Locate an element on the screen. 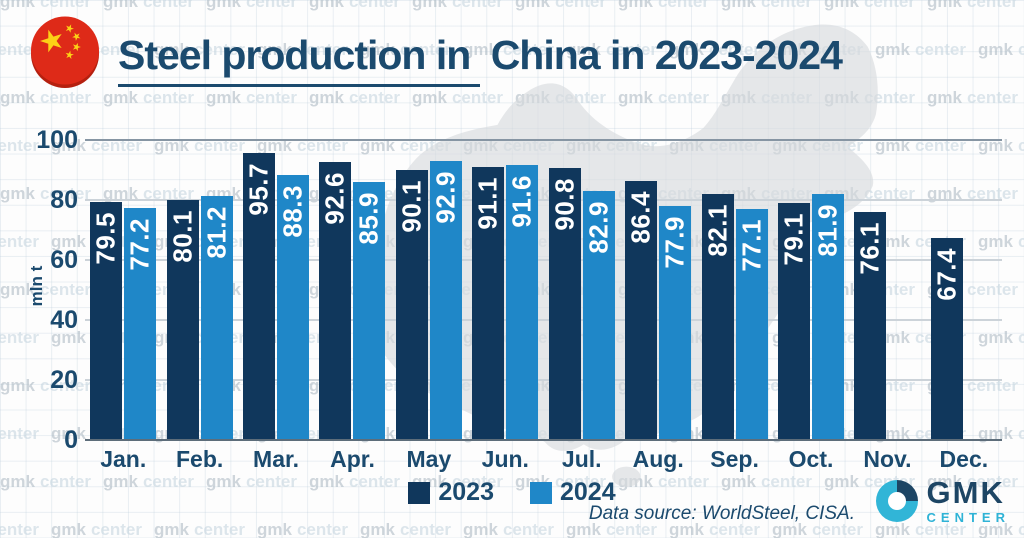 Image resolution: width=1024 pixels, height=538 pixels. bar-2023-oct: 79.1 is located at coordinates (794, 321).